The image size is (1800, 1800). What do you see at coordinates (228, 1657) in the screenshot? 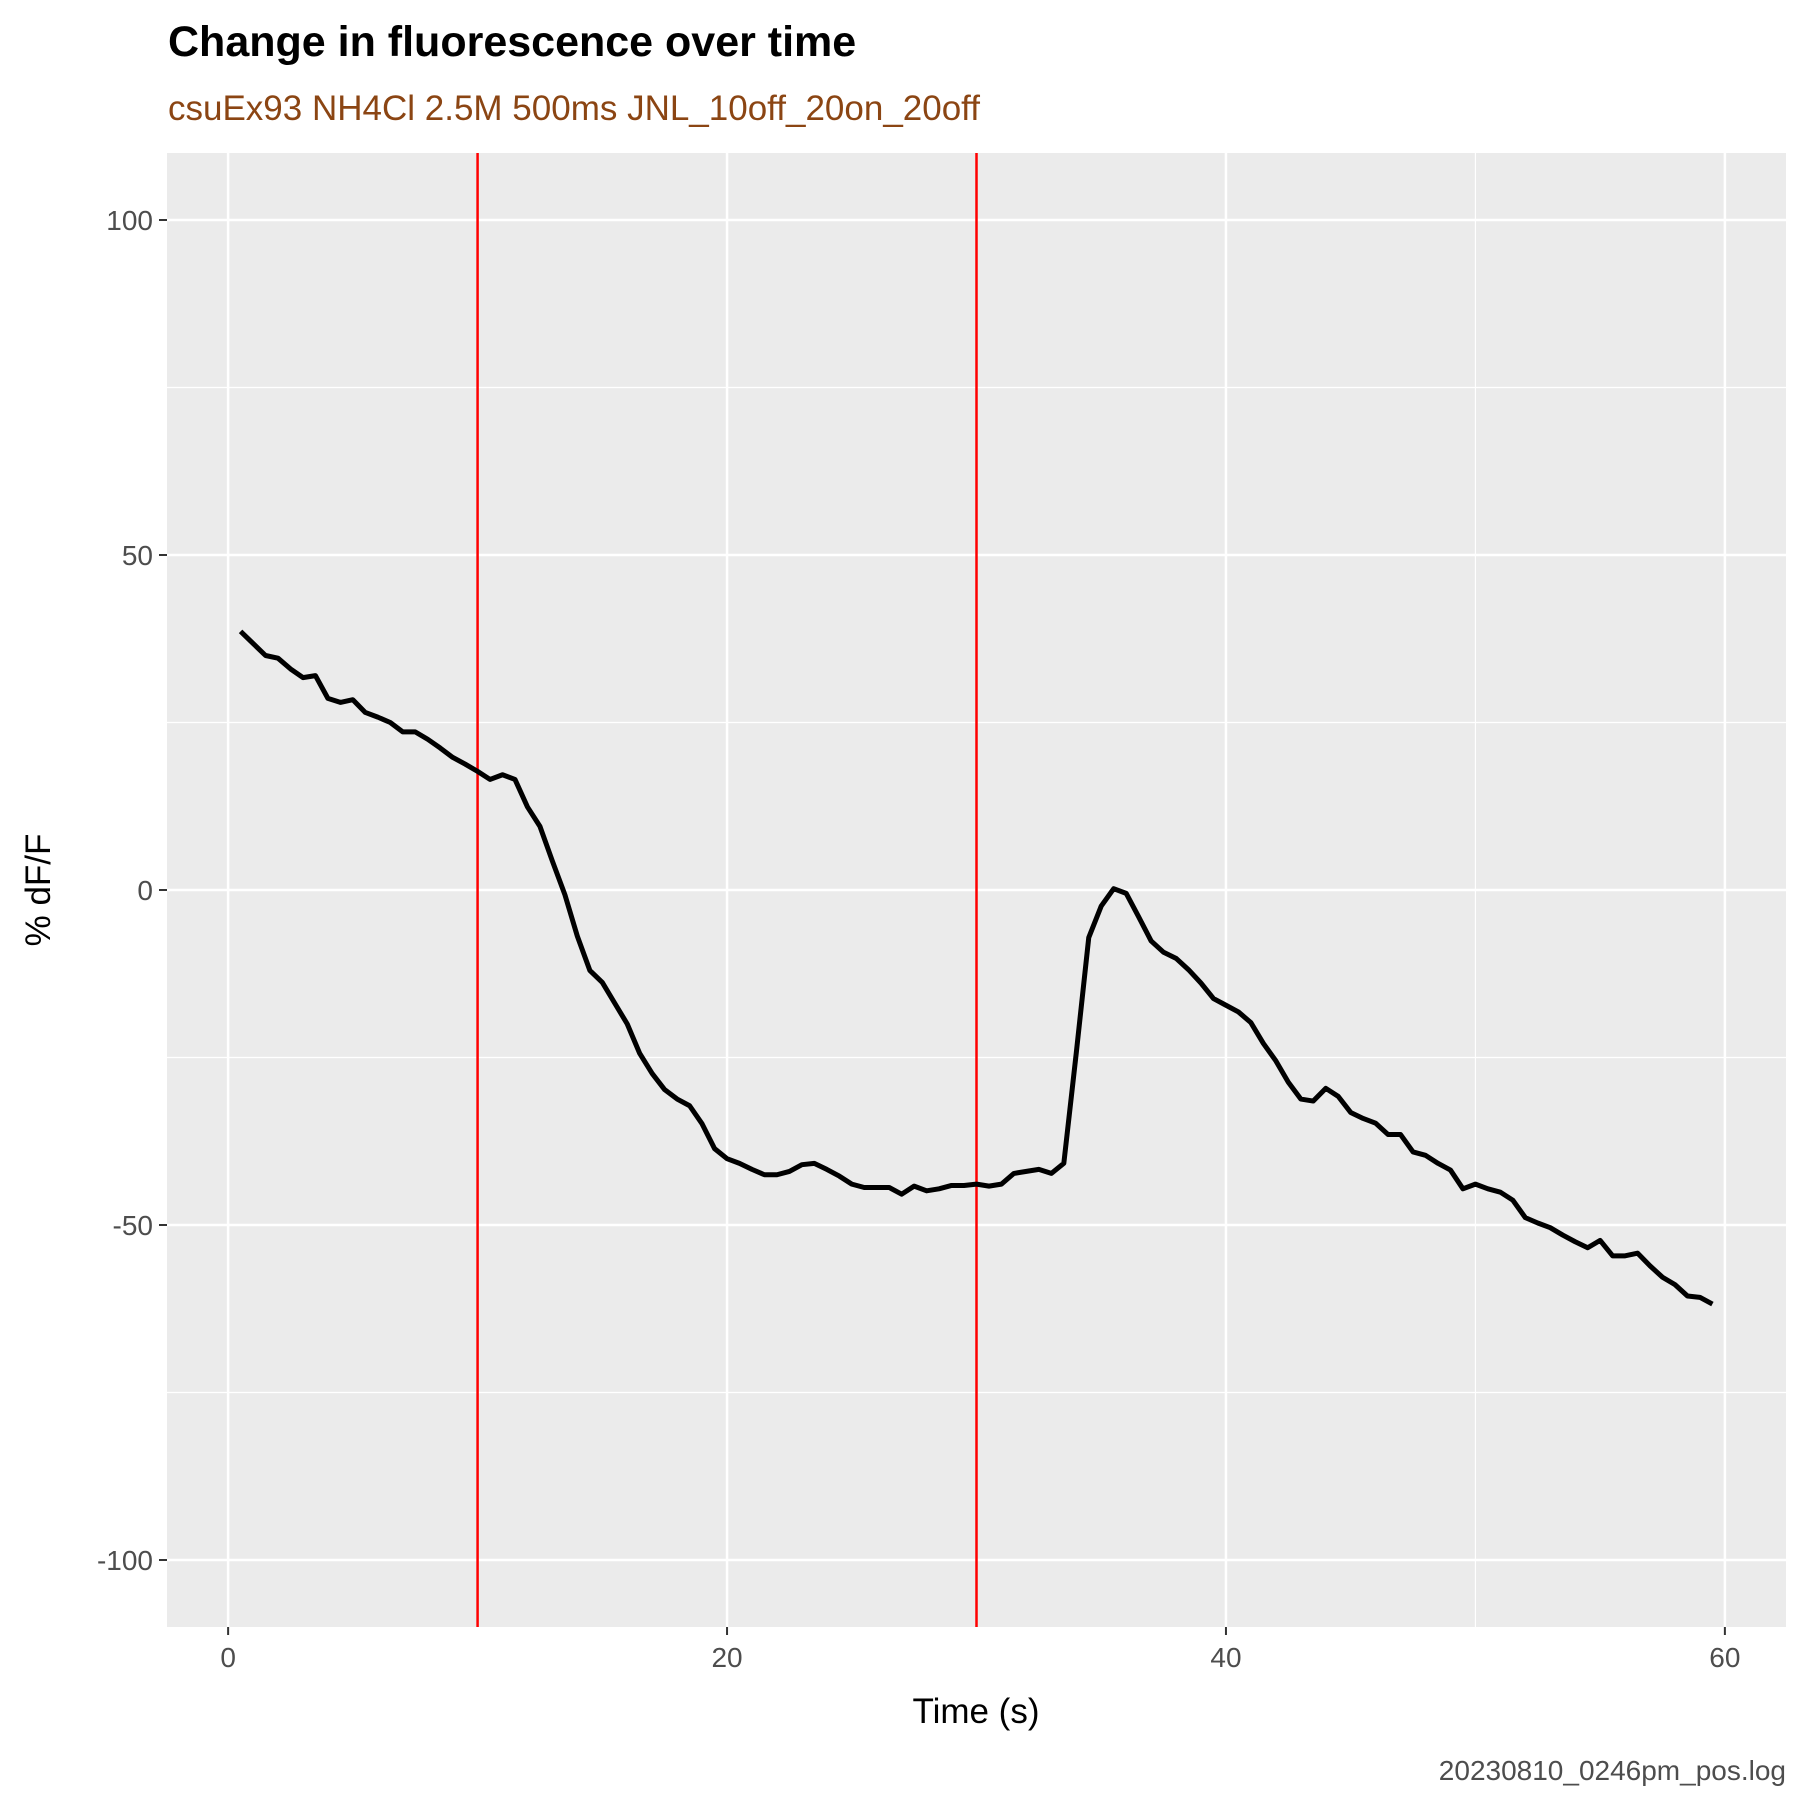
I see `x-tick-label: 0` at bounding box center [228, 1657].